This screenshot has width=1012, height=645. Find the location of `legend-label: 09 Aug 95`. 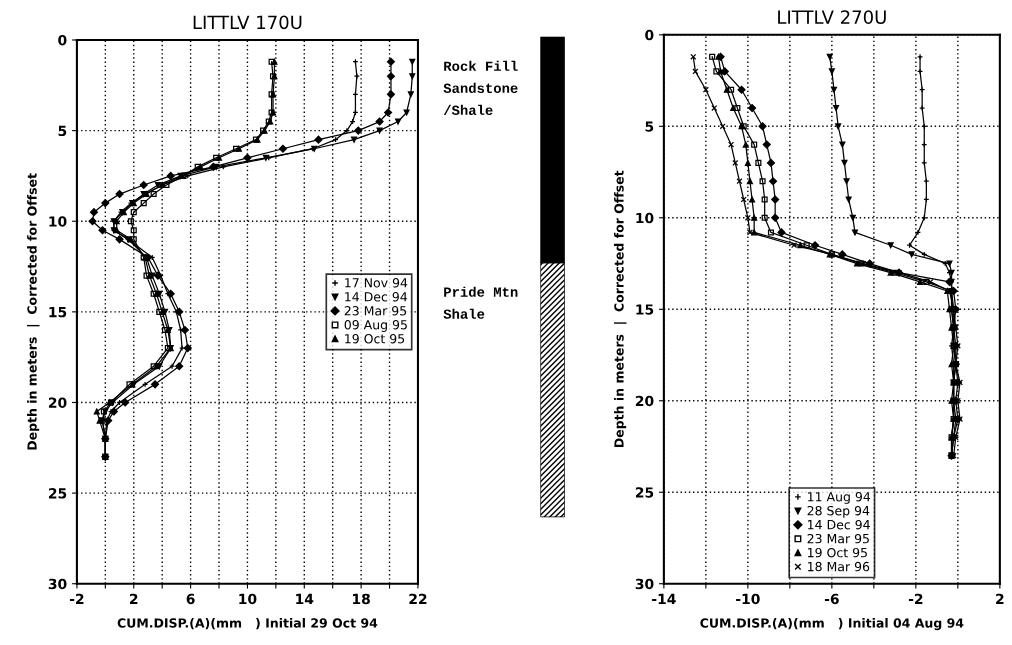

legend-label: 09 Aug 95 is located at coordinates (375, 326).